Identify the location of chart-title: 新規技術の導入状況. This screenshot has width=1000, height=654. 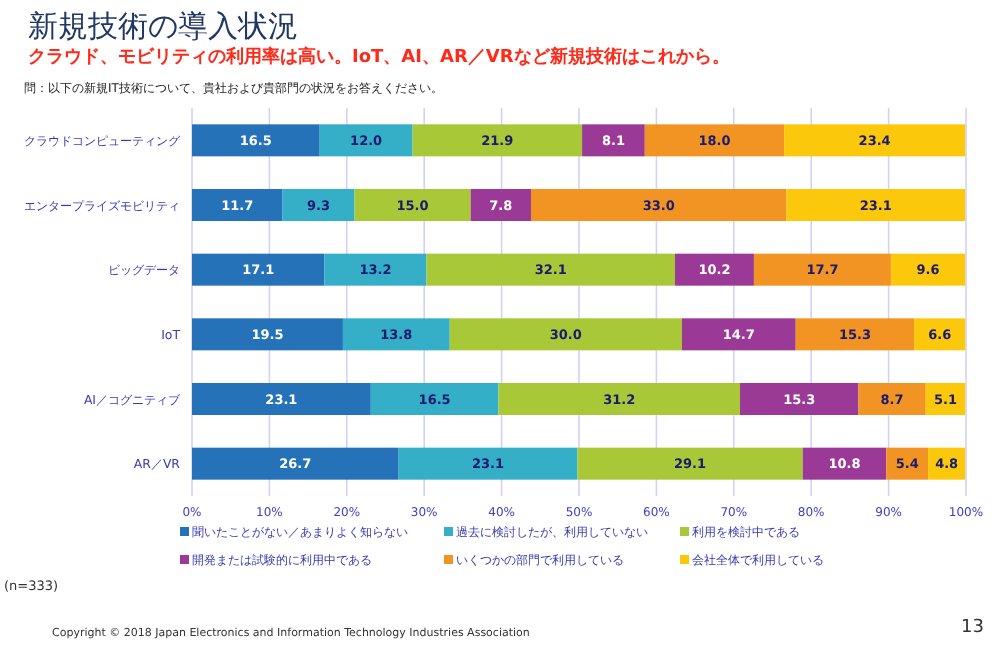
(163, 26).